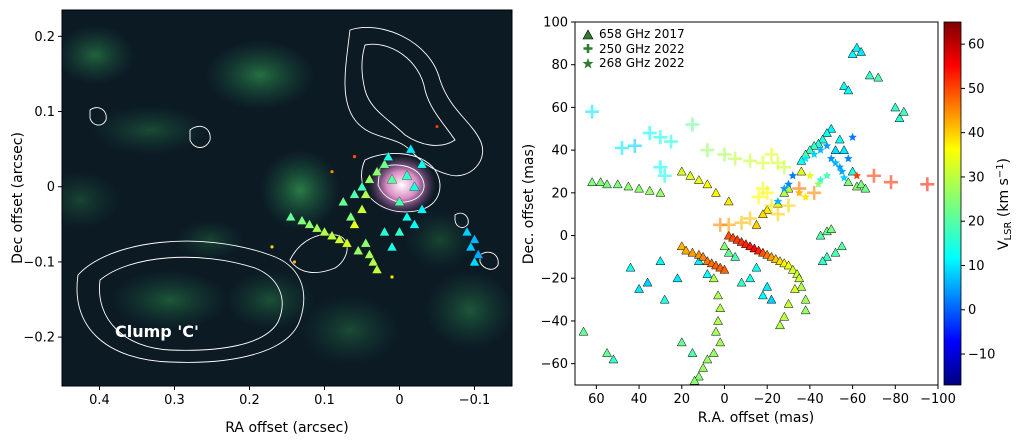 The image size is (1016, 442). What do you see at coordinates (976, 89) in the screenshot?
I see `colorbar-tick-label: 50` at bounding box center [976, 89].